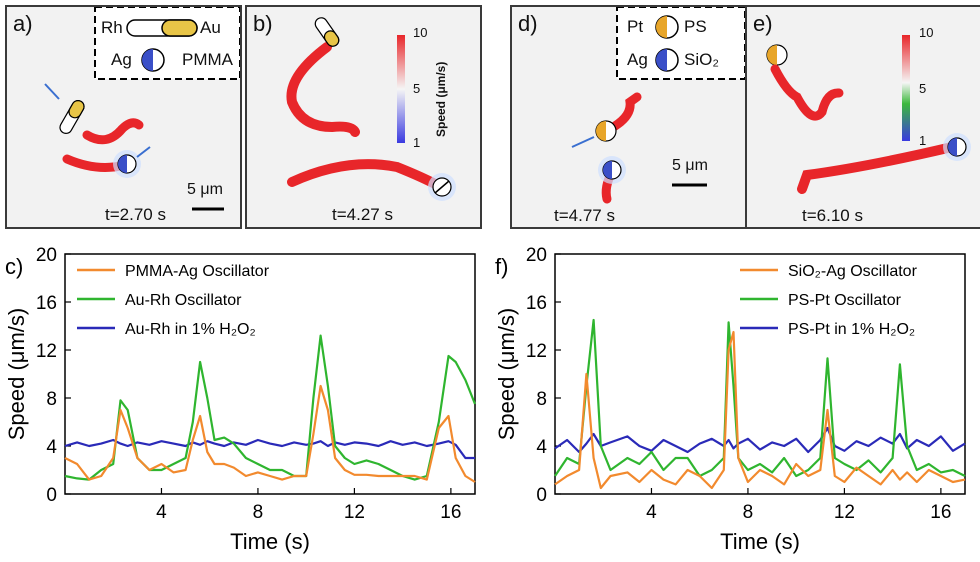 This screenshot has width=980, height=562. I want to click on janus-boundary, so click(442, 187).